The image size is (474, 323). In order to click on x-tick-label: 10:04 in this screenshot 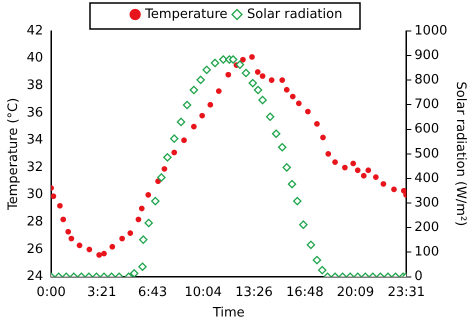, I will do `click(203, 292)`.